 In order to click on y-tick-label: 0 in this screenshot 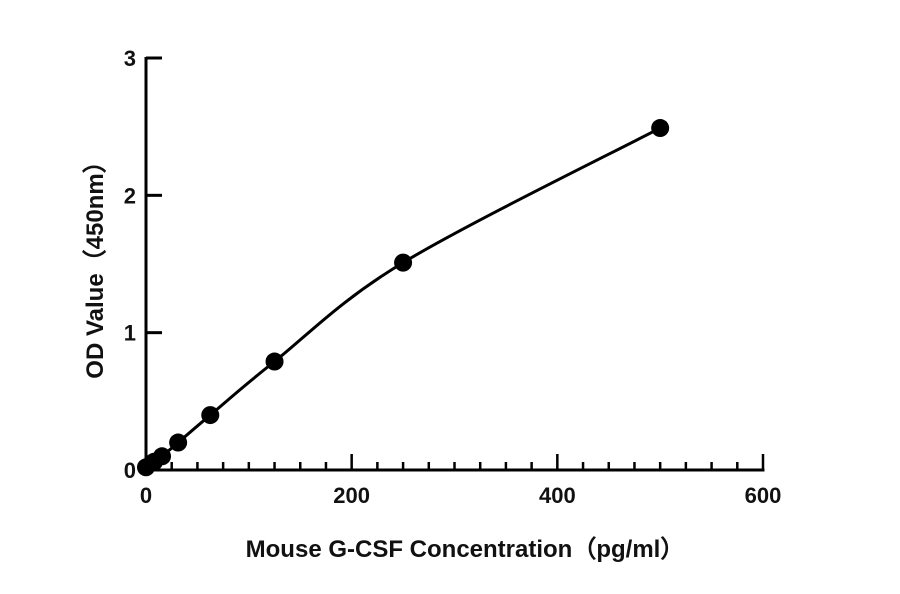, I will do `click(130, 470)`.